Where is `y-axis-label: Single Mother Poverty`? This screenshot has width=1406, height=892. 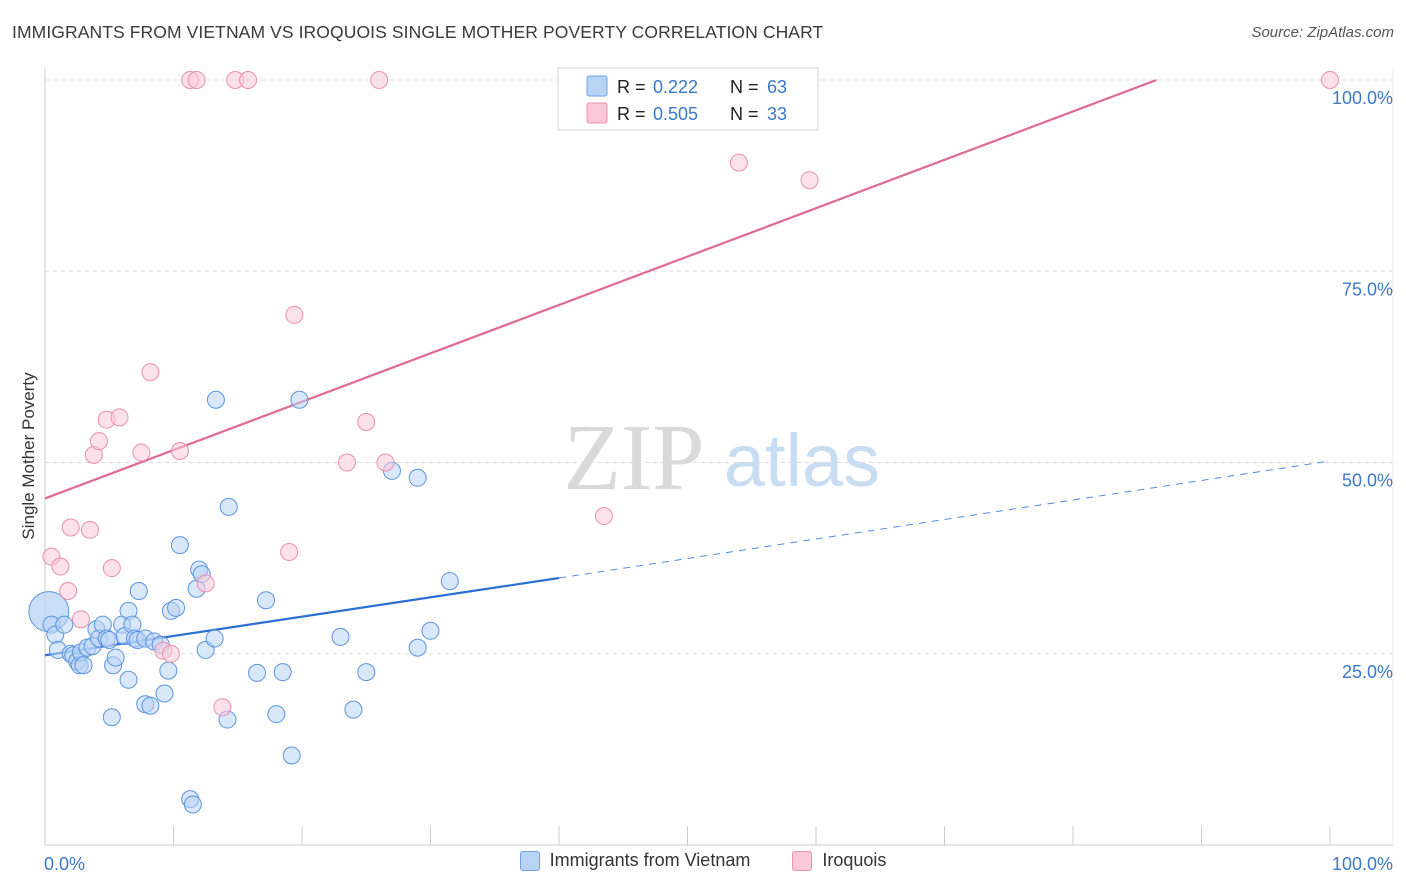
y-axis-label: Single Mother Poverty is located at coordinates (28, 456).